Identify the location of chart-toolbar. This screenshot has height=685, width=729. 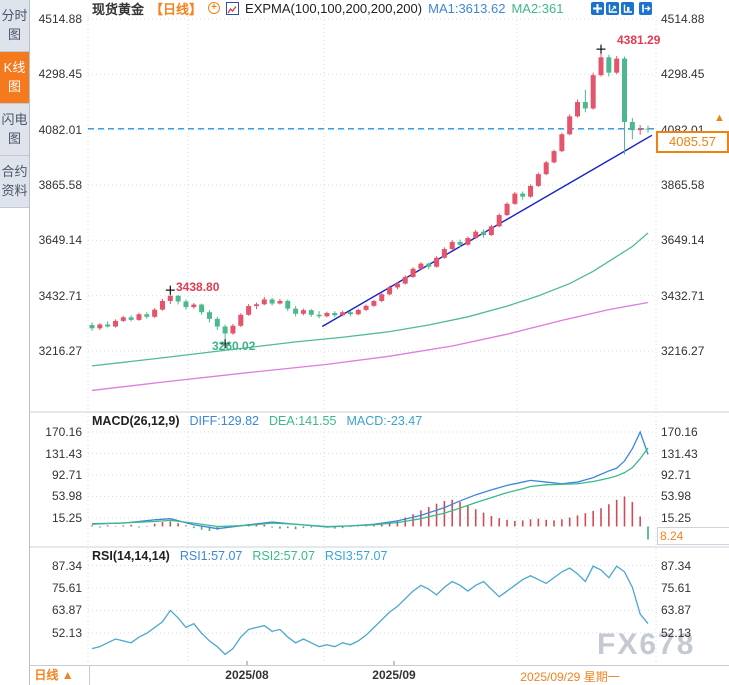
(621, 8).